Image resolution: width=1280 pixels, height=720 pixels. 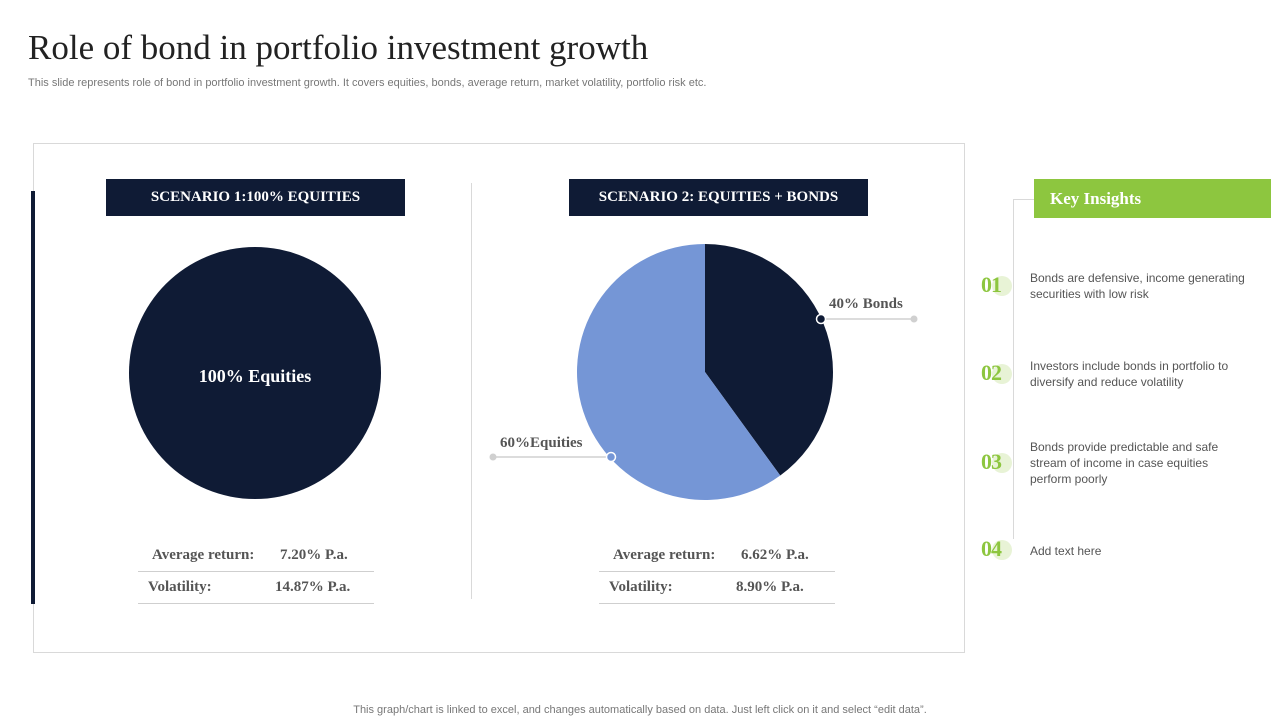 I want to click on avg-return-value: 6.62% P.a., so click(x=775, y=555).